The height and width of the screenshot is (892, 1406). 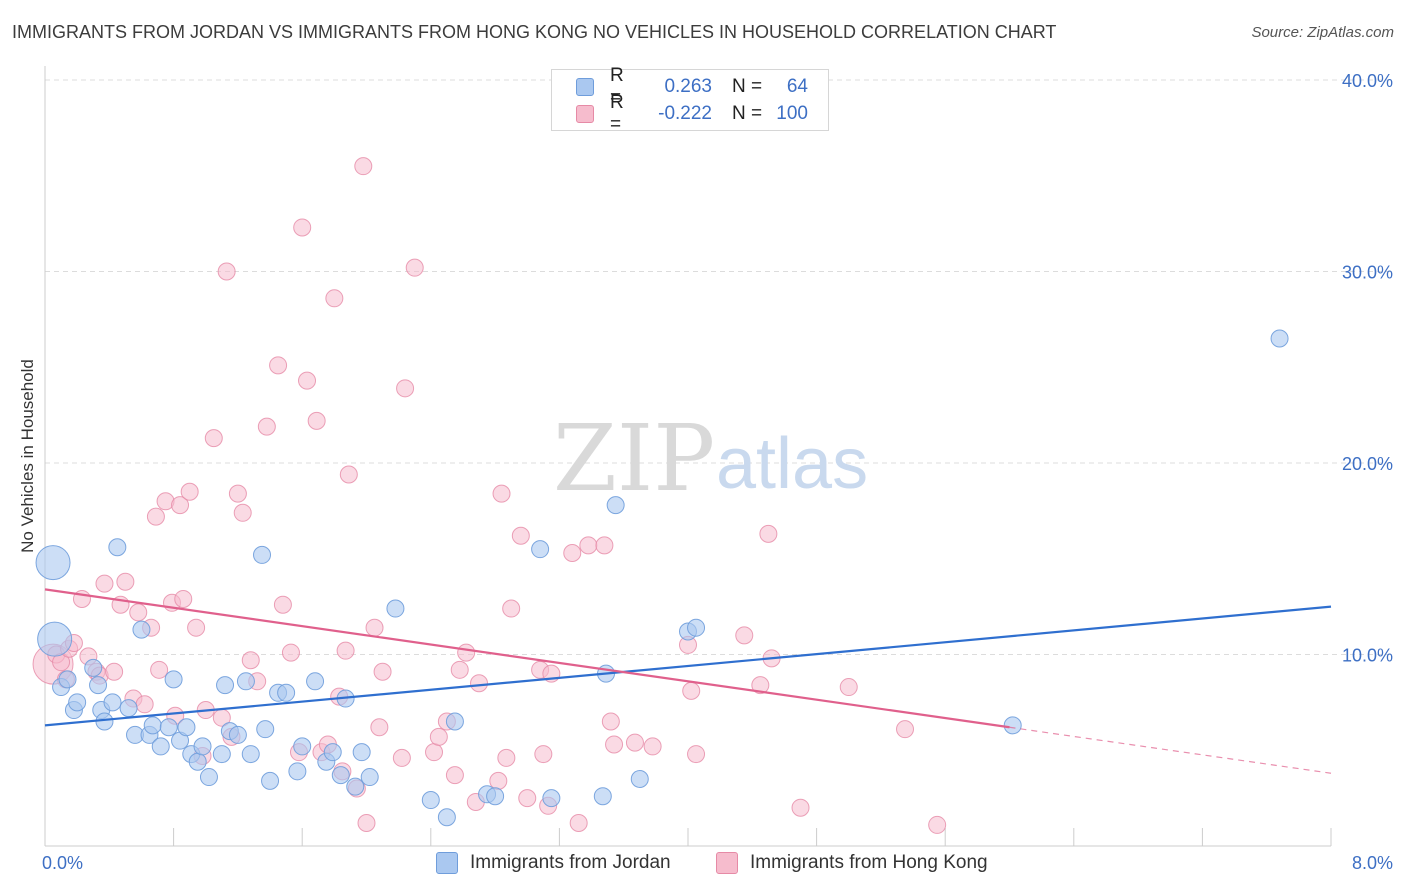 I want to click on hongkong-trend-extension, so click(x=1170, y=750).